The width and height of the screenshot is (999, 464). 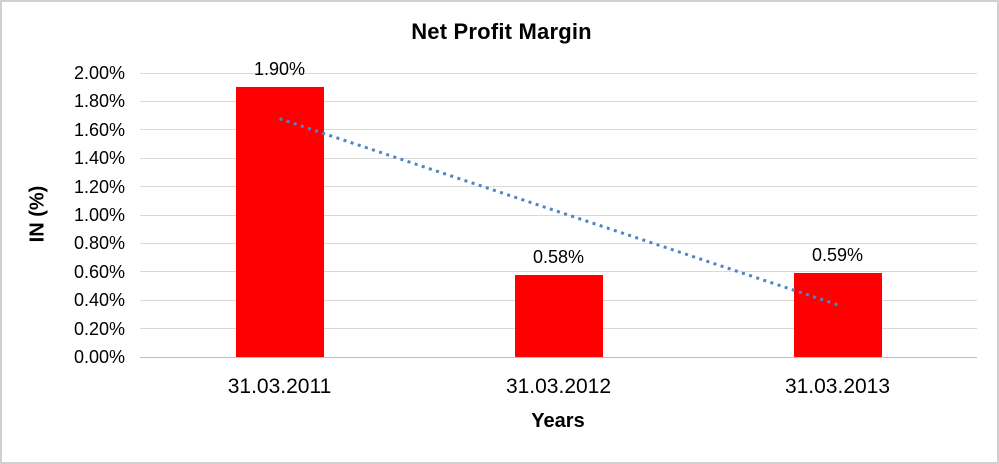 I want to click on x-category-label: 31.03.2011, so click(x=279, y=386).